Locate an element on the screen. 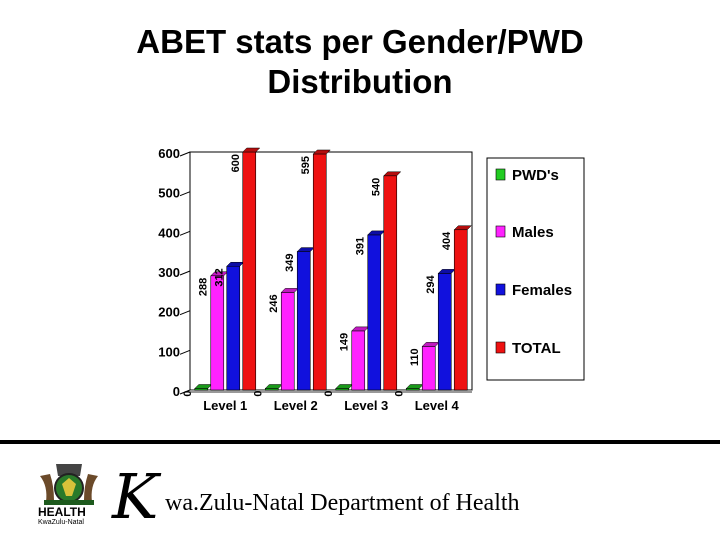 This screenshot has width=720, height=540. title-line-2: Distribution is located at coordinates (360, 81).